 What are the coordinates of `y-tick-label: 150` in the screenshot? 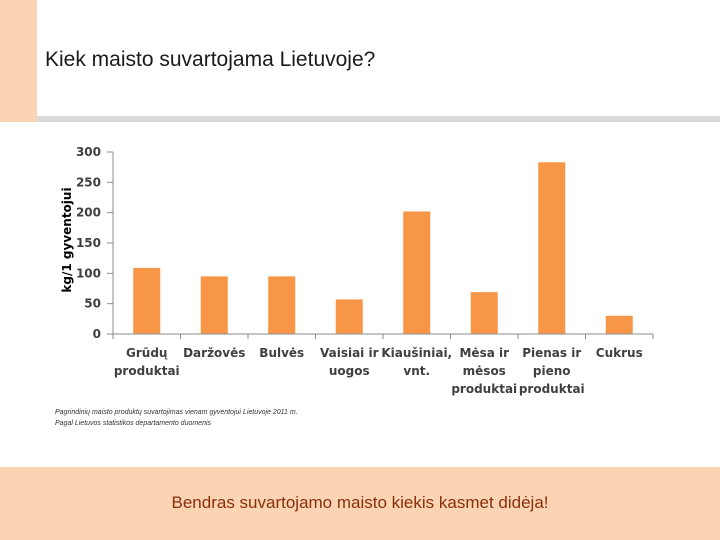 It's located at (88, 243).